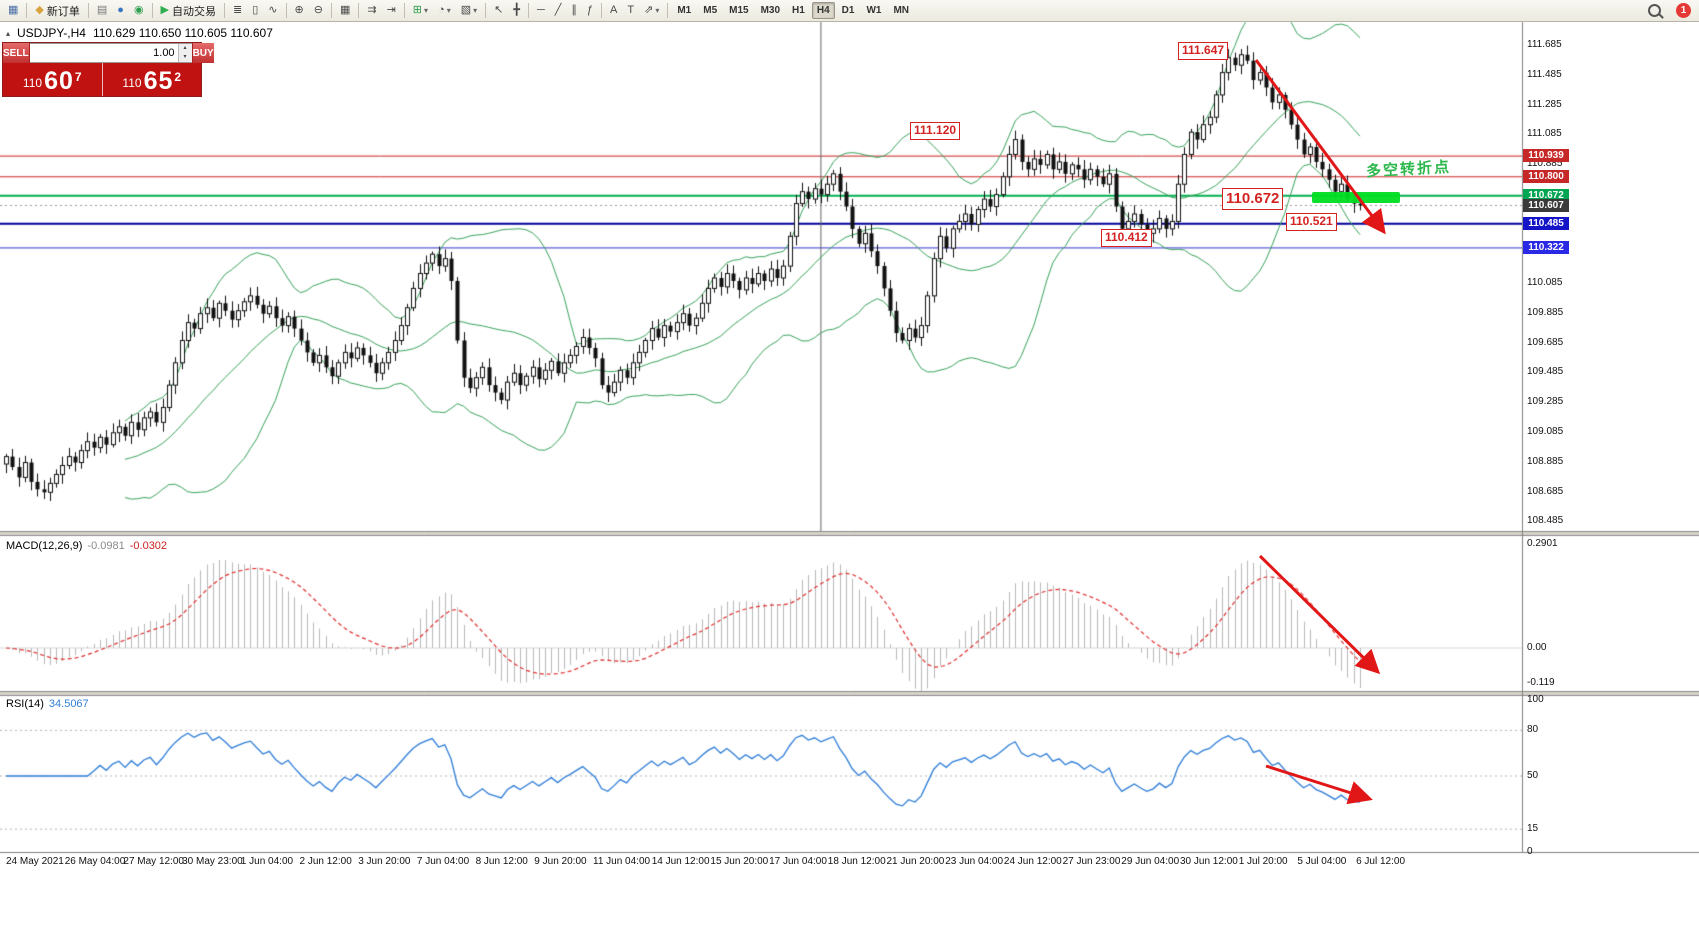  I want to click on auto-scroll-icon: ⇉, so click(372, 10).